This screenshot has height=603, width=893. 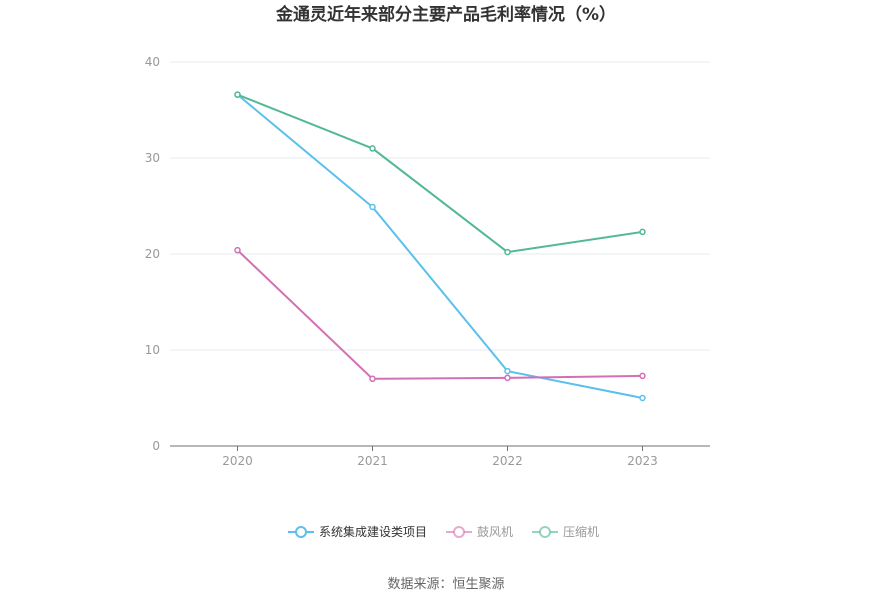 What do you see at coordinates (152, 158) in the screenshot?
I see `y-tick-label: 30` at bounding box center [152, 158].